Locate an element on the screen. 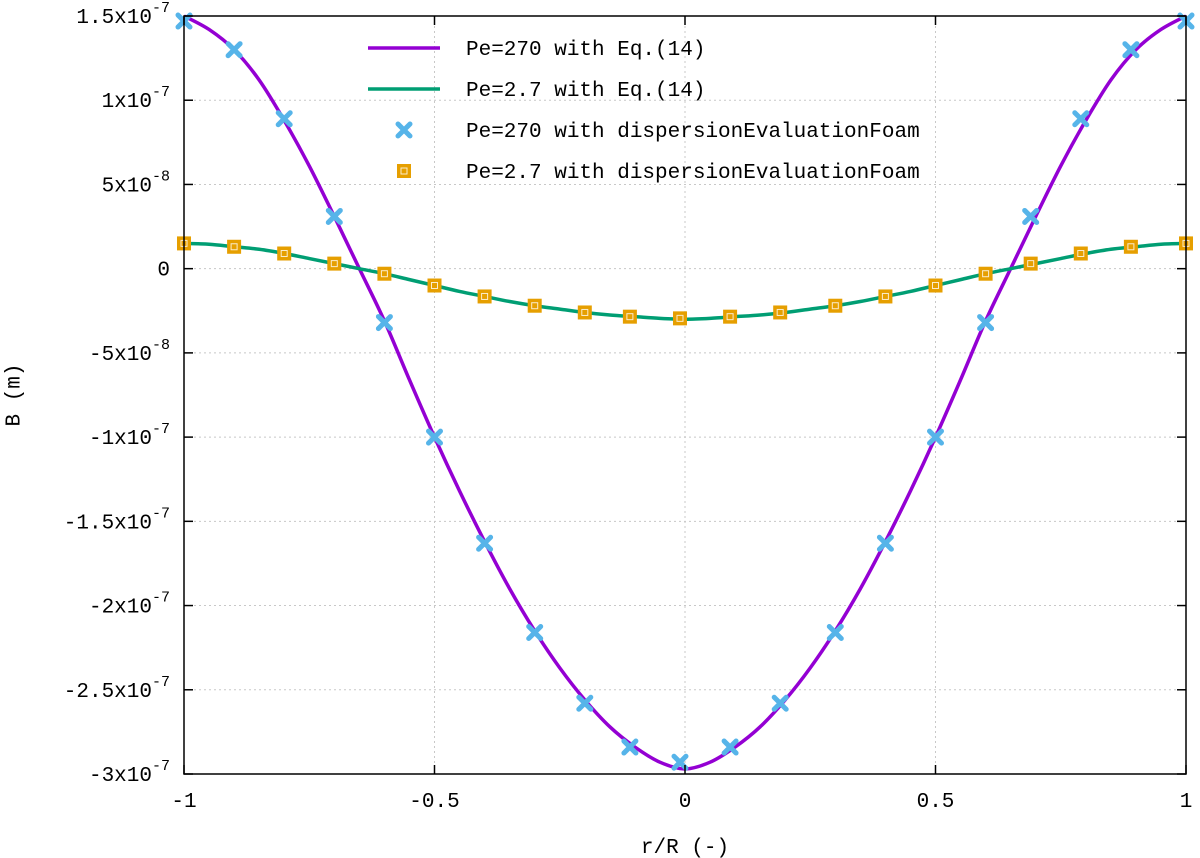 This screenshot has width=1200, height=858. legend-swatch-square is located at coordinates (404, 171).